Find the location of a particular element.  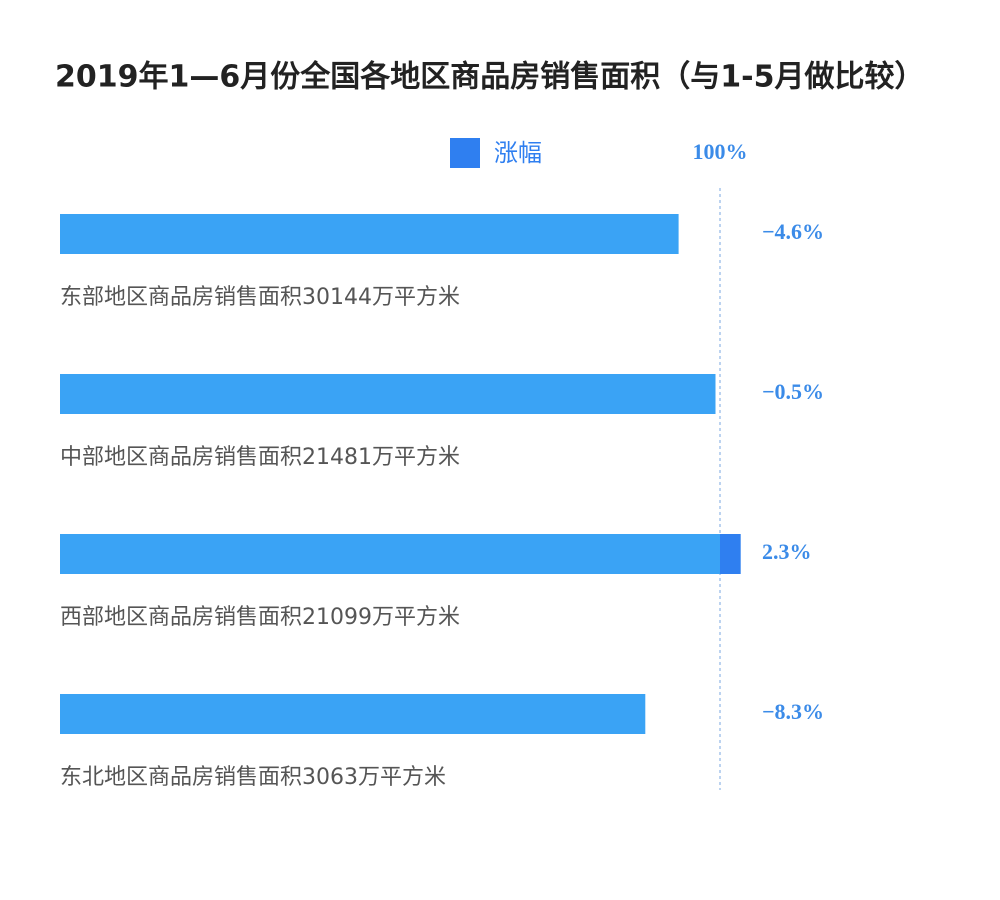

value-label: −0.5% is located at coordinates (793, 391).